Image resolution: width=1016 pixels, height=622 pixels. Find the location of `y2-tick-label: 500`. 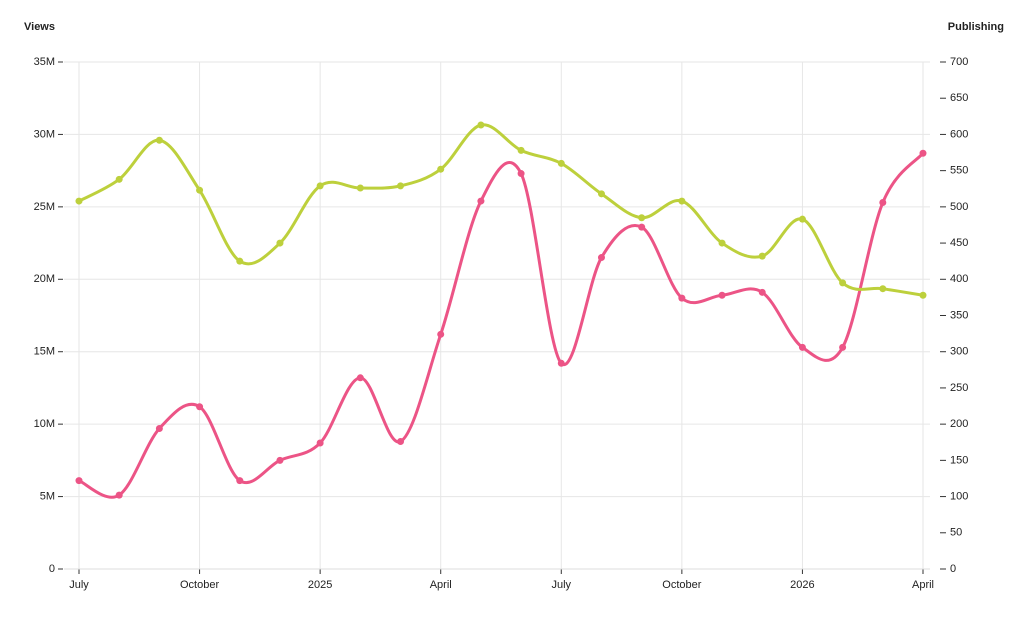

y2-tick-label: 500 is located at coordinates (959, 207).